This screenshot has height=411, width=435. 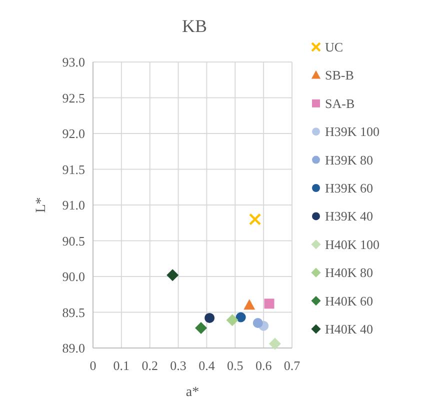 What do you see at coordinates (339, 75) in the screenshot?
I see `legend-label: SB-B` at bounding box center [339, 75].